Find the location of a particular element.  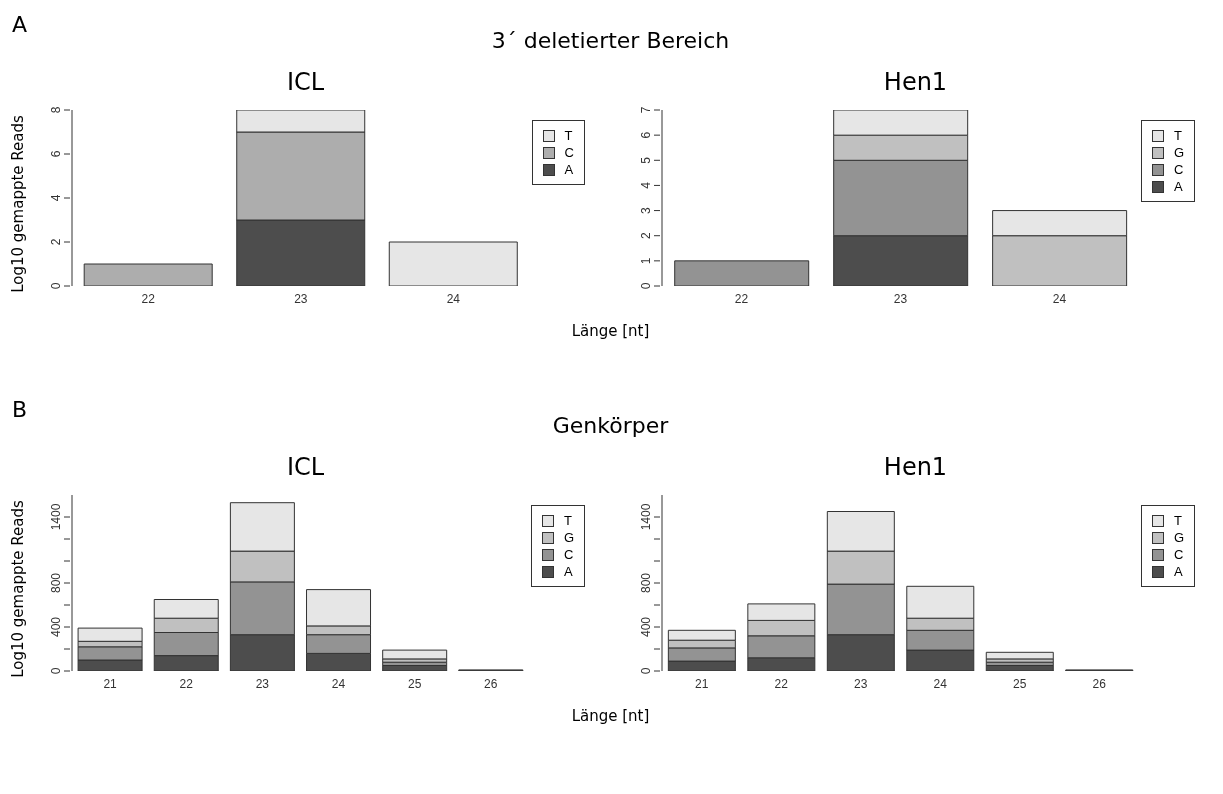

y-tick-label: 7 is located at coordinates (646, 110).